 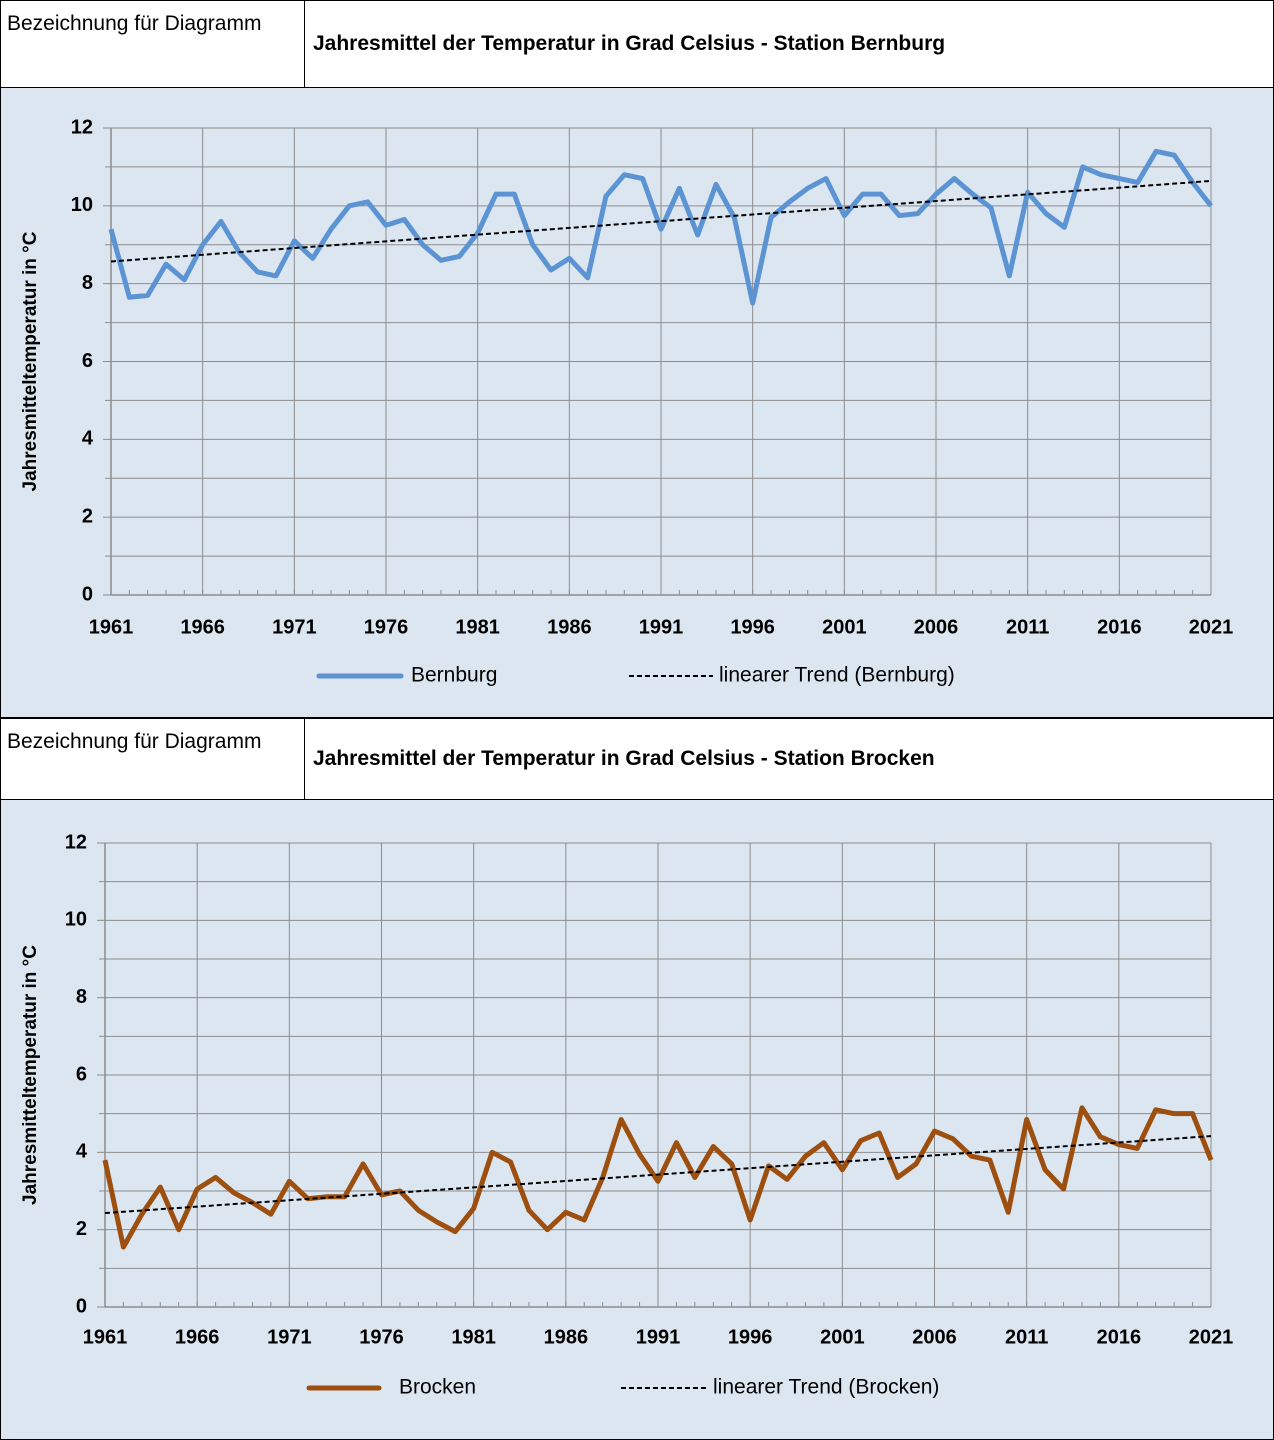 What do you see at coordinates (837, 674) in the screenshot?
I see `legend-label: linearer Trend (Bernburg)` at bounding box center [837, 674].